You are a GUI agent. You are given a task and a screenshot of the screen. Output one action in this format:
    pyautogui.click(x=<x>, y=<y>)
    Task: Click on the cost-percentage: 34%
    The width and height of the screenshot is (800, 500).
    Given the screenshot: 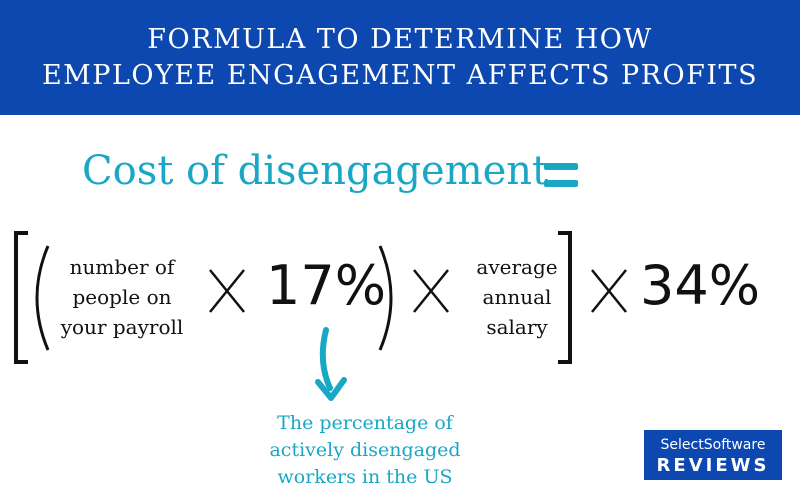 What is the action you would take?
    pyautogui.click(x=700, y=285)
    